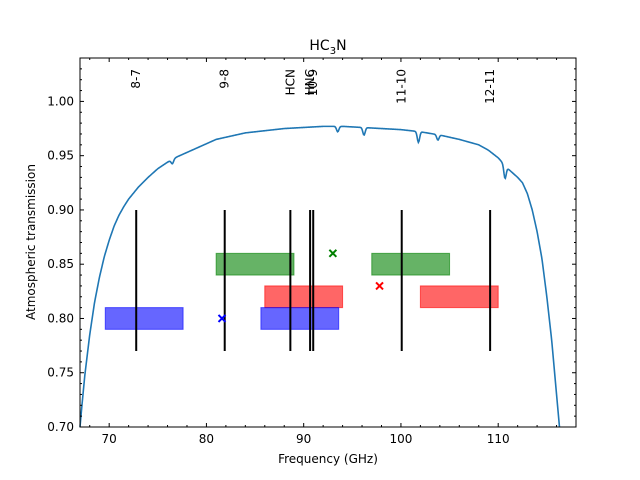 The height and width of the screenshot is (480, 640). I want to click on bands-layer, so click(301, 291).